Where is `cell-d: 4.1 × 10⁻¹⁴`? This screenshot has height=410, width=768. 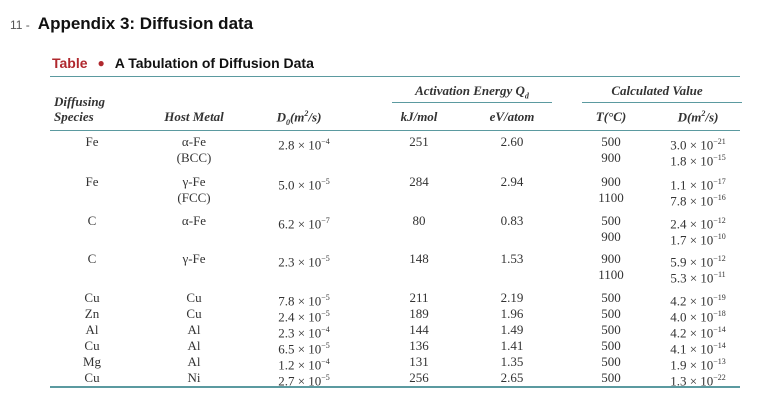 cell-d: 4.1 × 10⁻¹⁴ is located at coordinates (698, 349).